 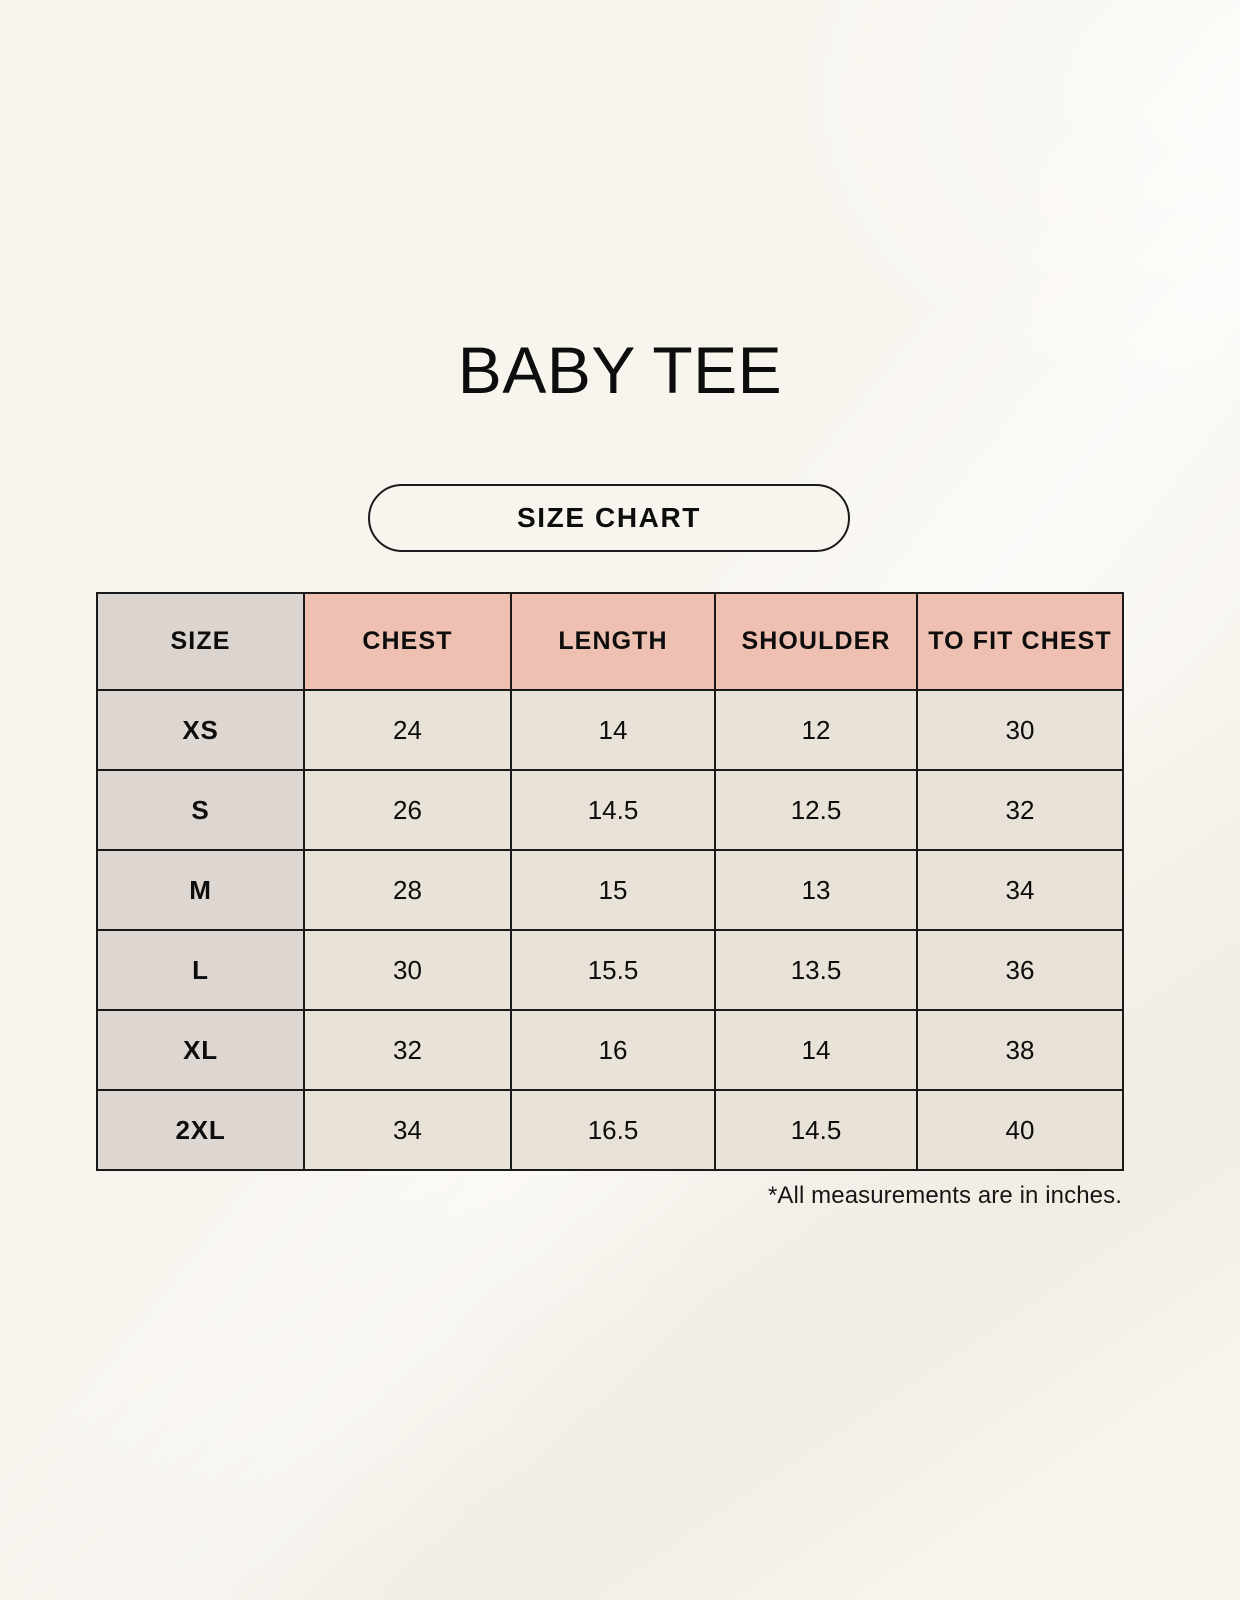 I want to click on size-chart-badge-label: SIZE CHART, so click(x=609, y=517).